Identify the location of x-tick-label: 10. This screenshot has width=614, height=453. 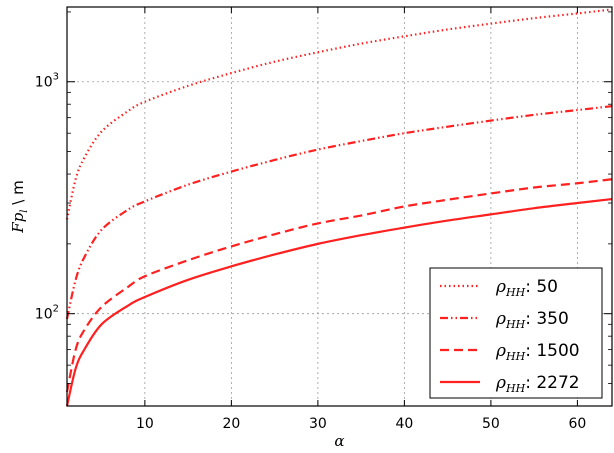
(145, 424).